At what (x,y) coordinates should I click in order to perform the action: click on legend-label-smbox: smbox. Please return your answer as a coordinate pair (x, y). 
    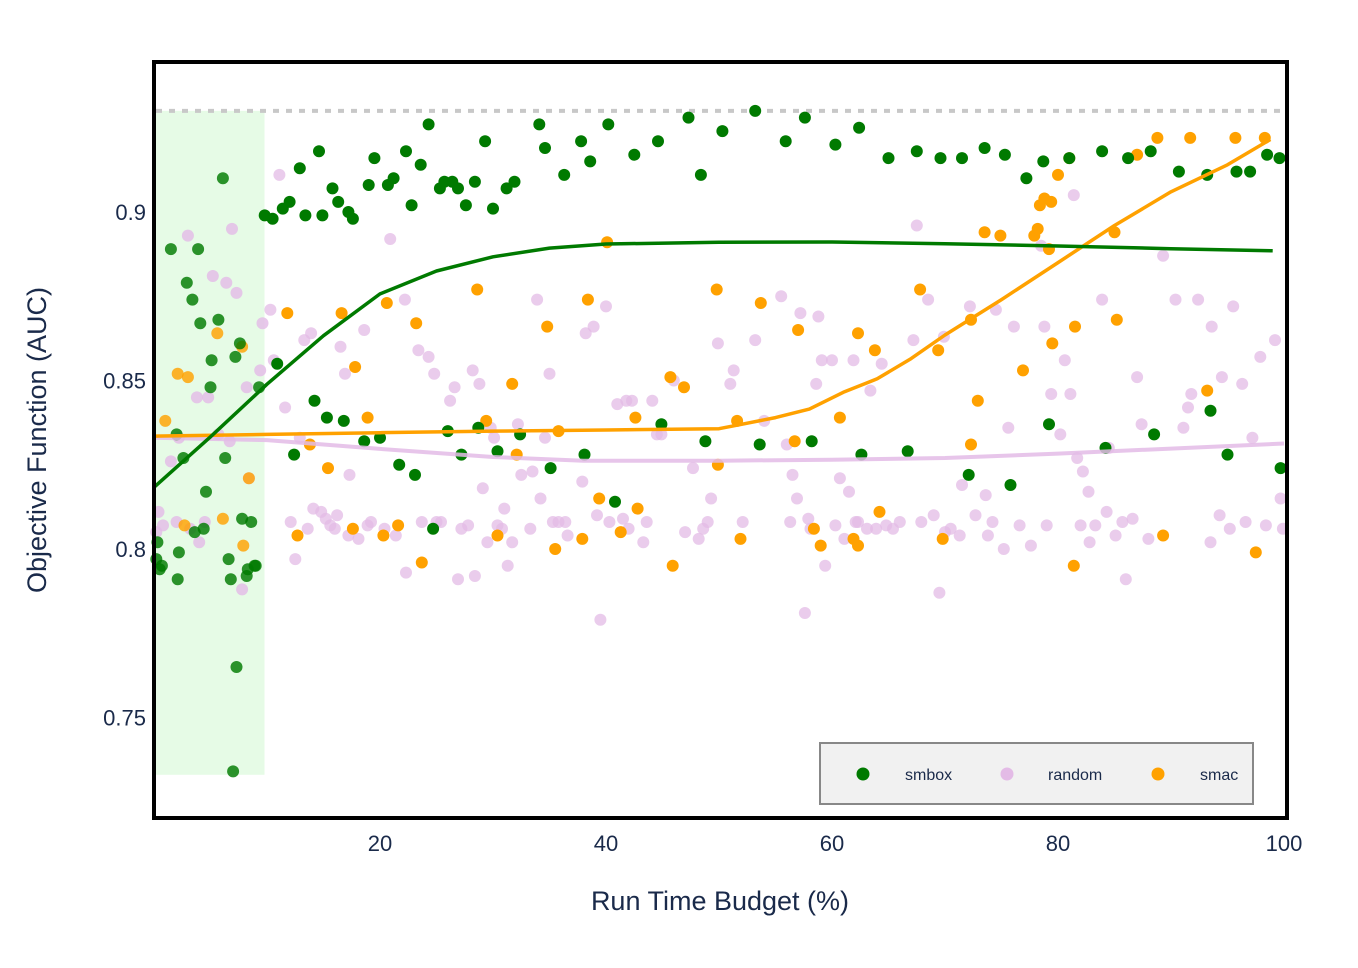
    Looking at the image, I should click on (928, 775).